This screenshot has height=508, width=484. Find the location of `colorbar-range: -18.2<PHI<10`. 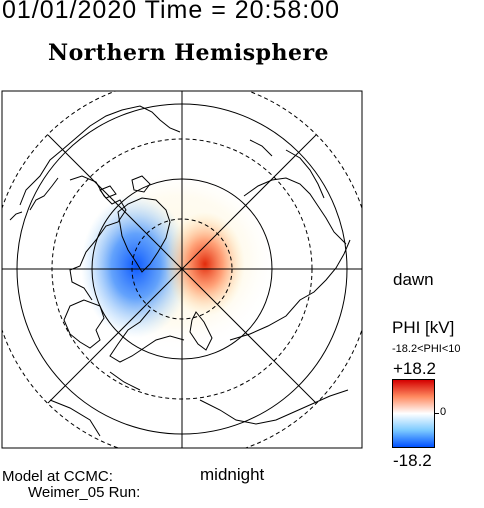

colorbar-range: -18.2<PHI<10 is located at coordinates (426, 349).